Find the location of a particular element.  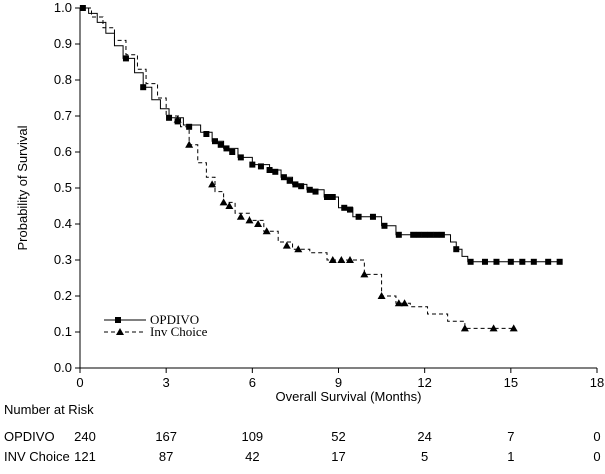

y-axis-title: Probability of Survival is located at coordinates (22, 187).